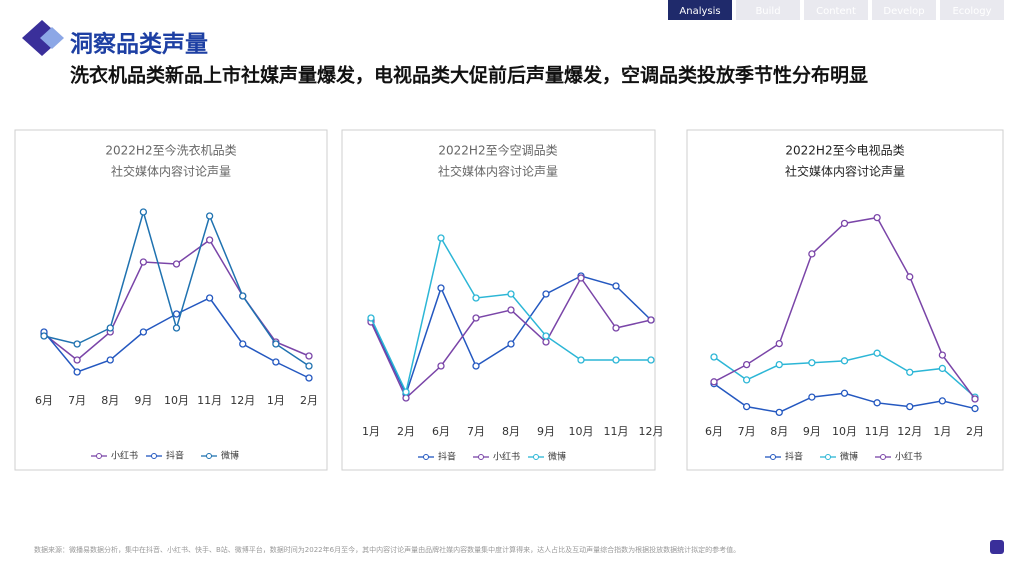 This screenshot has width=1024, height=580. Describe the element at coordinates (371, 431) in the screenshot. I see `x-tick-label: 1月` at that location.